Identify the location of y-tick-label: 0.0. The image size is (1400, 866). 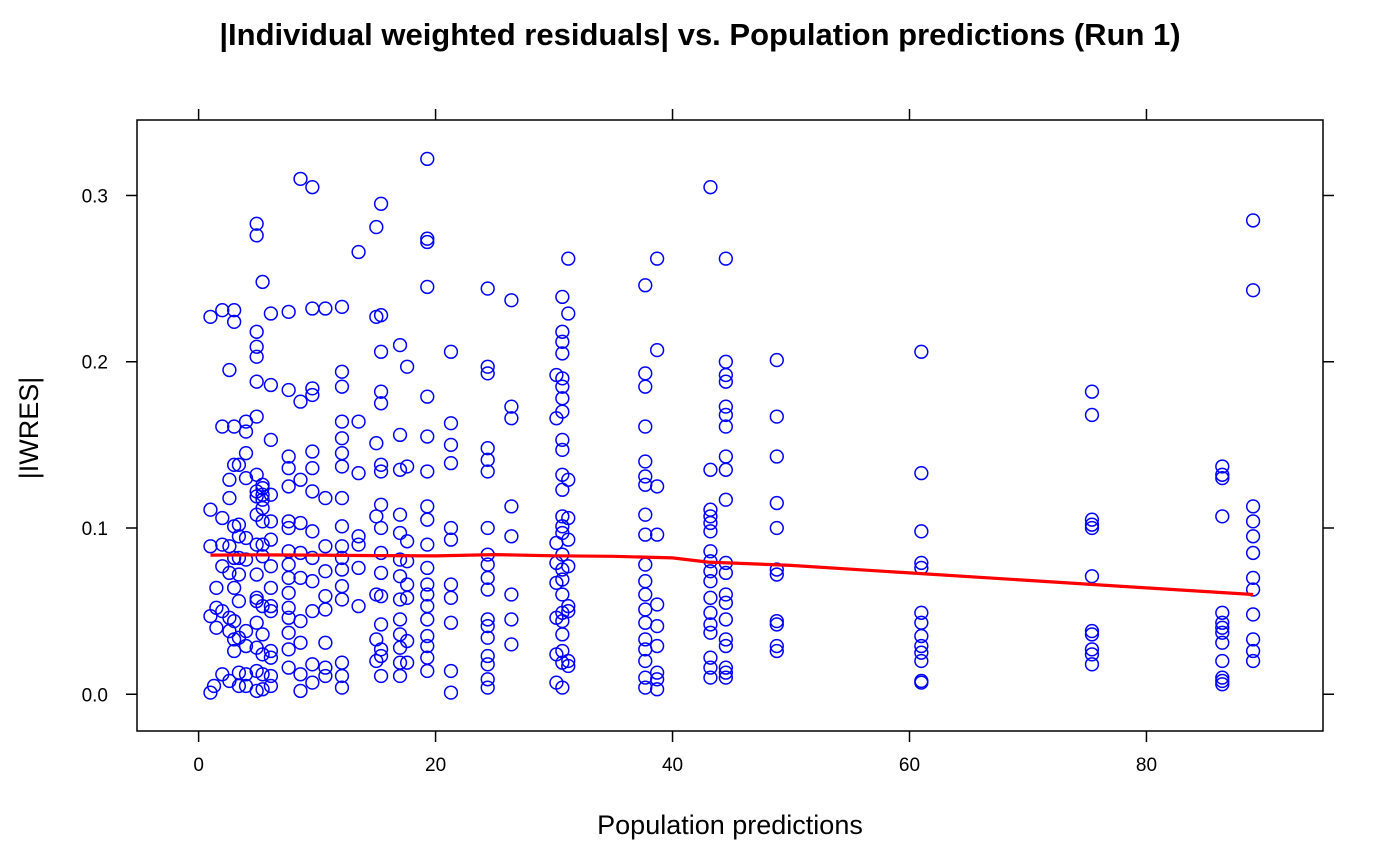
(95, 695).